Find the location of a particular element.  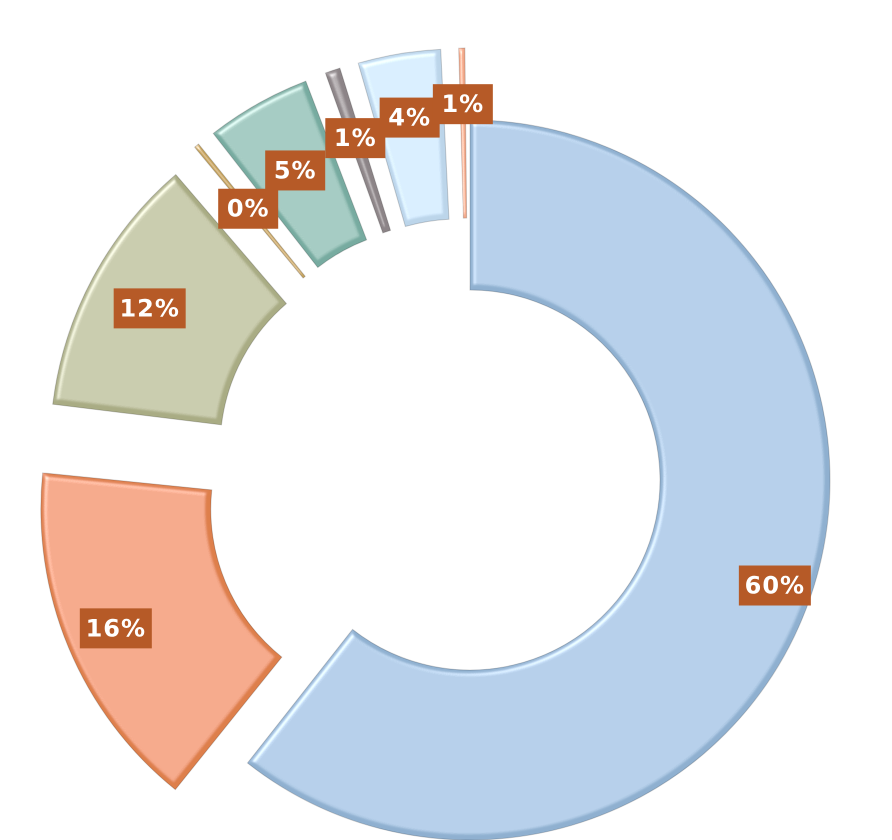

data-label: 4% is located at coordinates (409, 117).